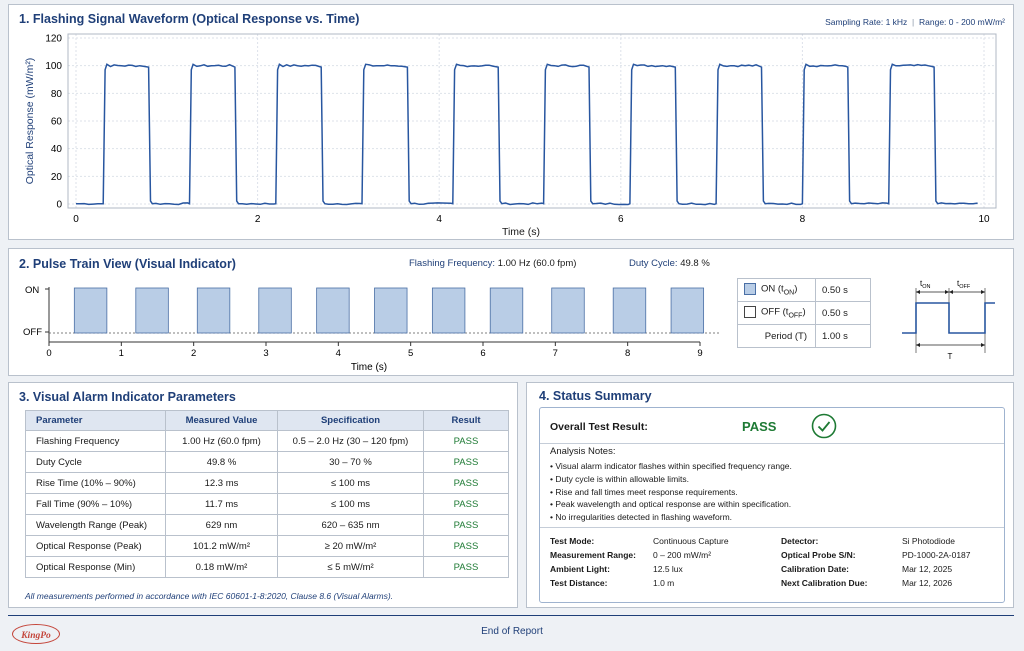 The image size is (1024, 651). I want to click on duty-value: 49.8 %, so click(695, 263).